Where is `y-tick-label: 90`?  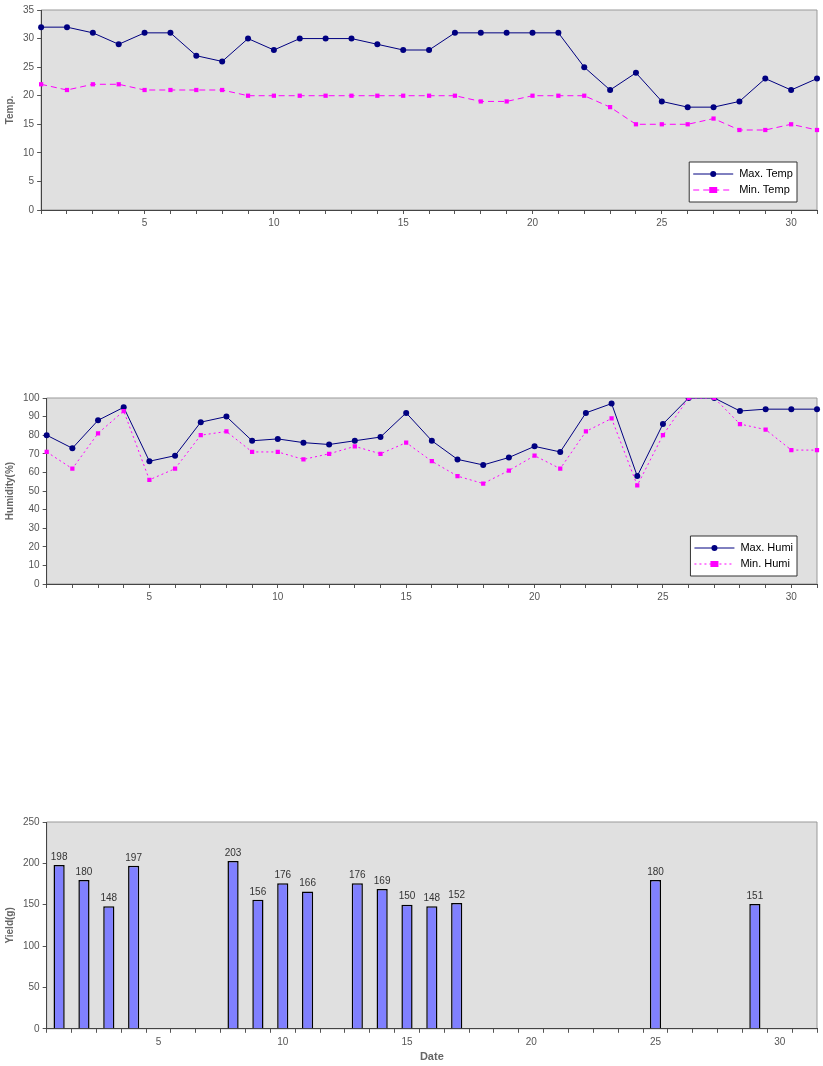
y-tick-label: 90 is located at coordinates (34, 416).